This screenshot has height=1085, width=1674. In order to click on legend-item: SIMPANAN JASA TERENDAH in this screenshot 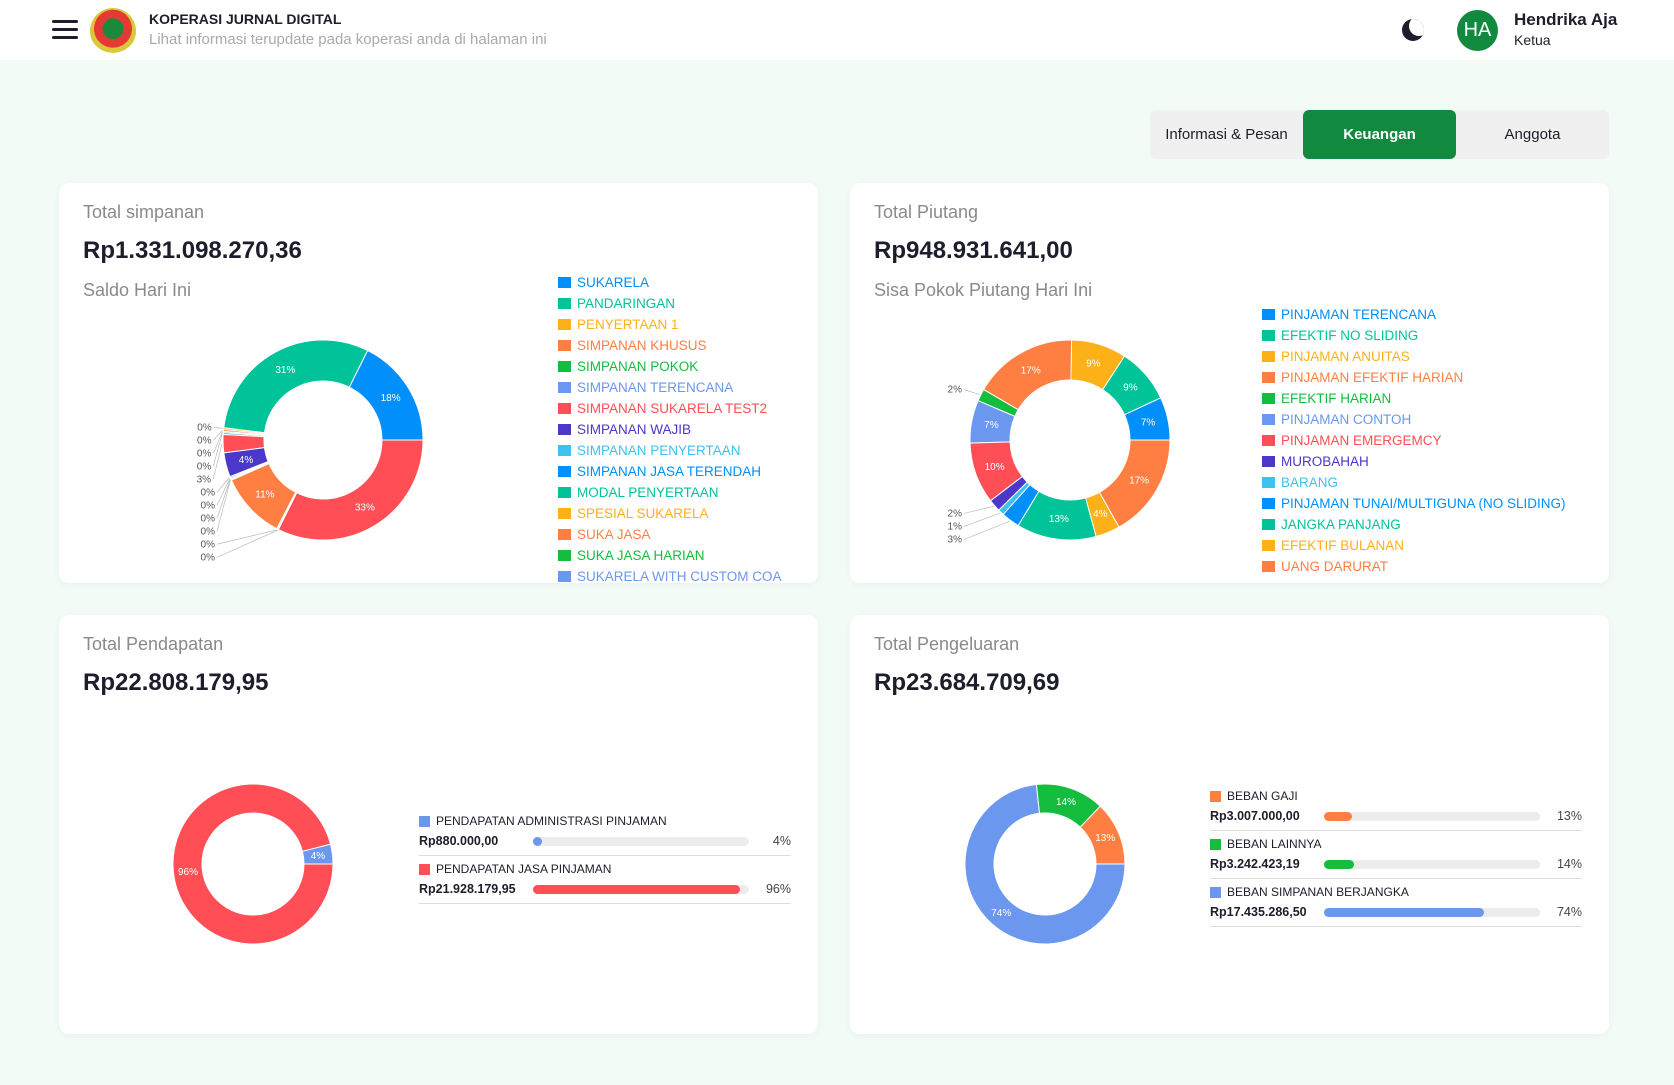, I will do `click(670, 471)`.